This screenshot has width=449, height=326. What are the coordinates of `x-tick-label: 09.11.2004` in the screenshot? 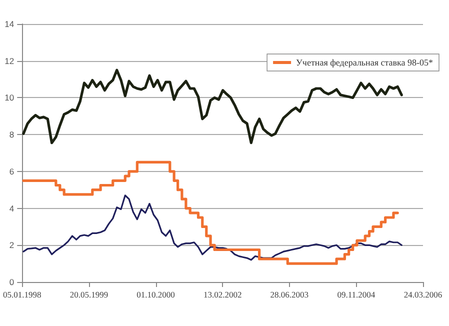 It's located at (356, 295).